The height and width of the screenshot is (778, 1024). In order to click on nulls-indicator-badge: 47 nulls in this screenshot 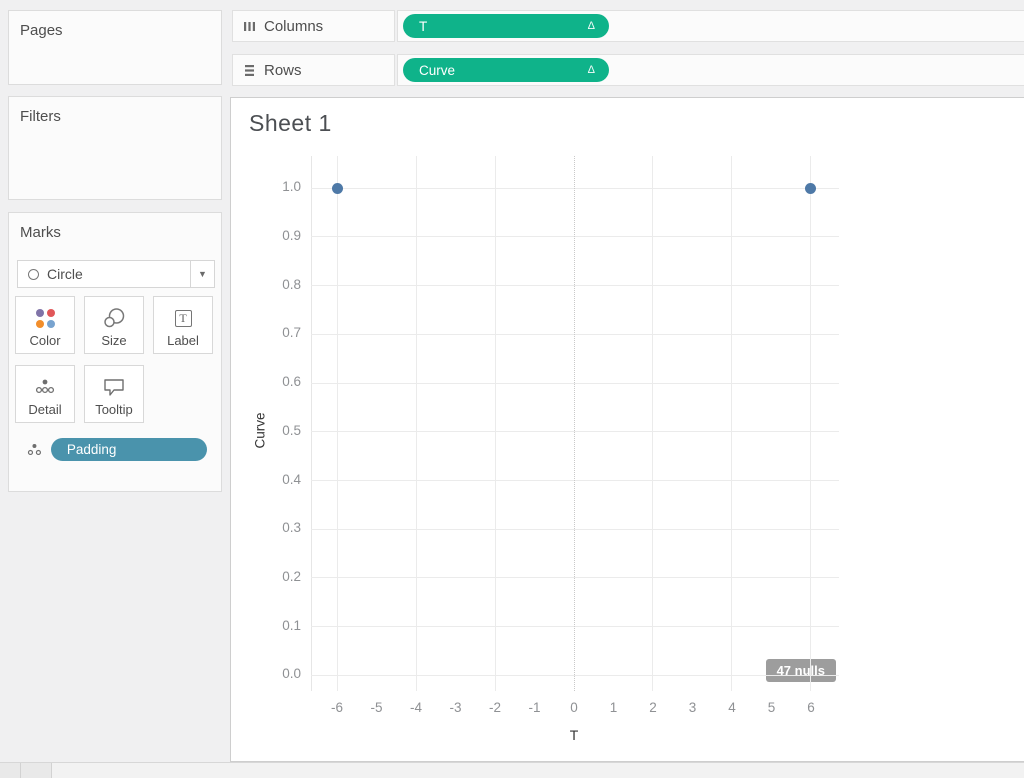, I will do `click(800, 670)`.